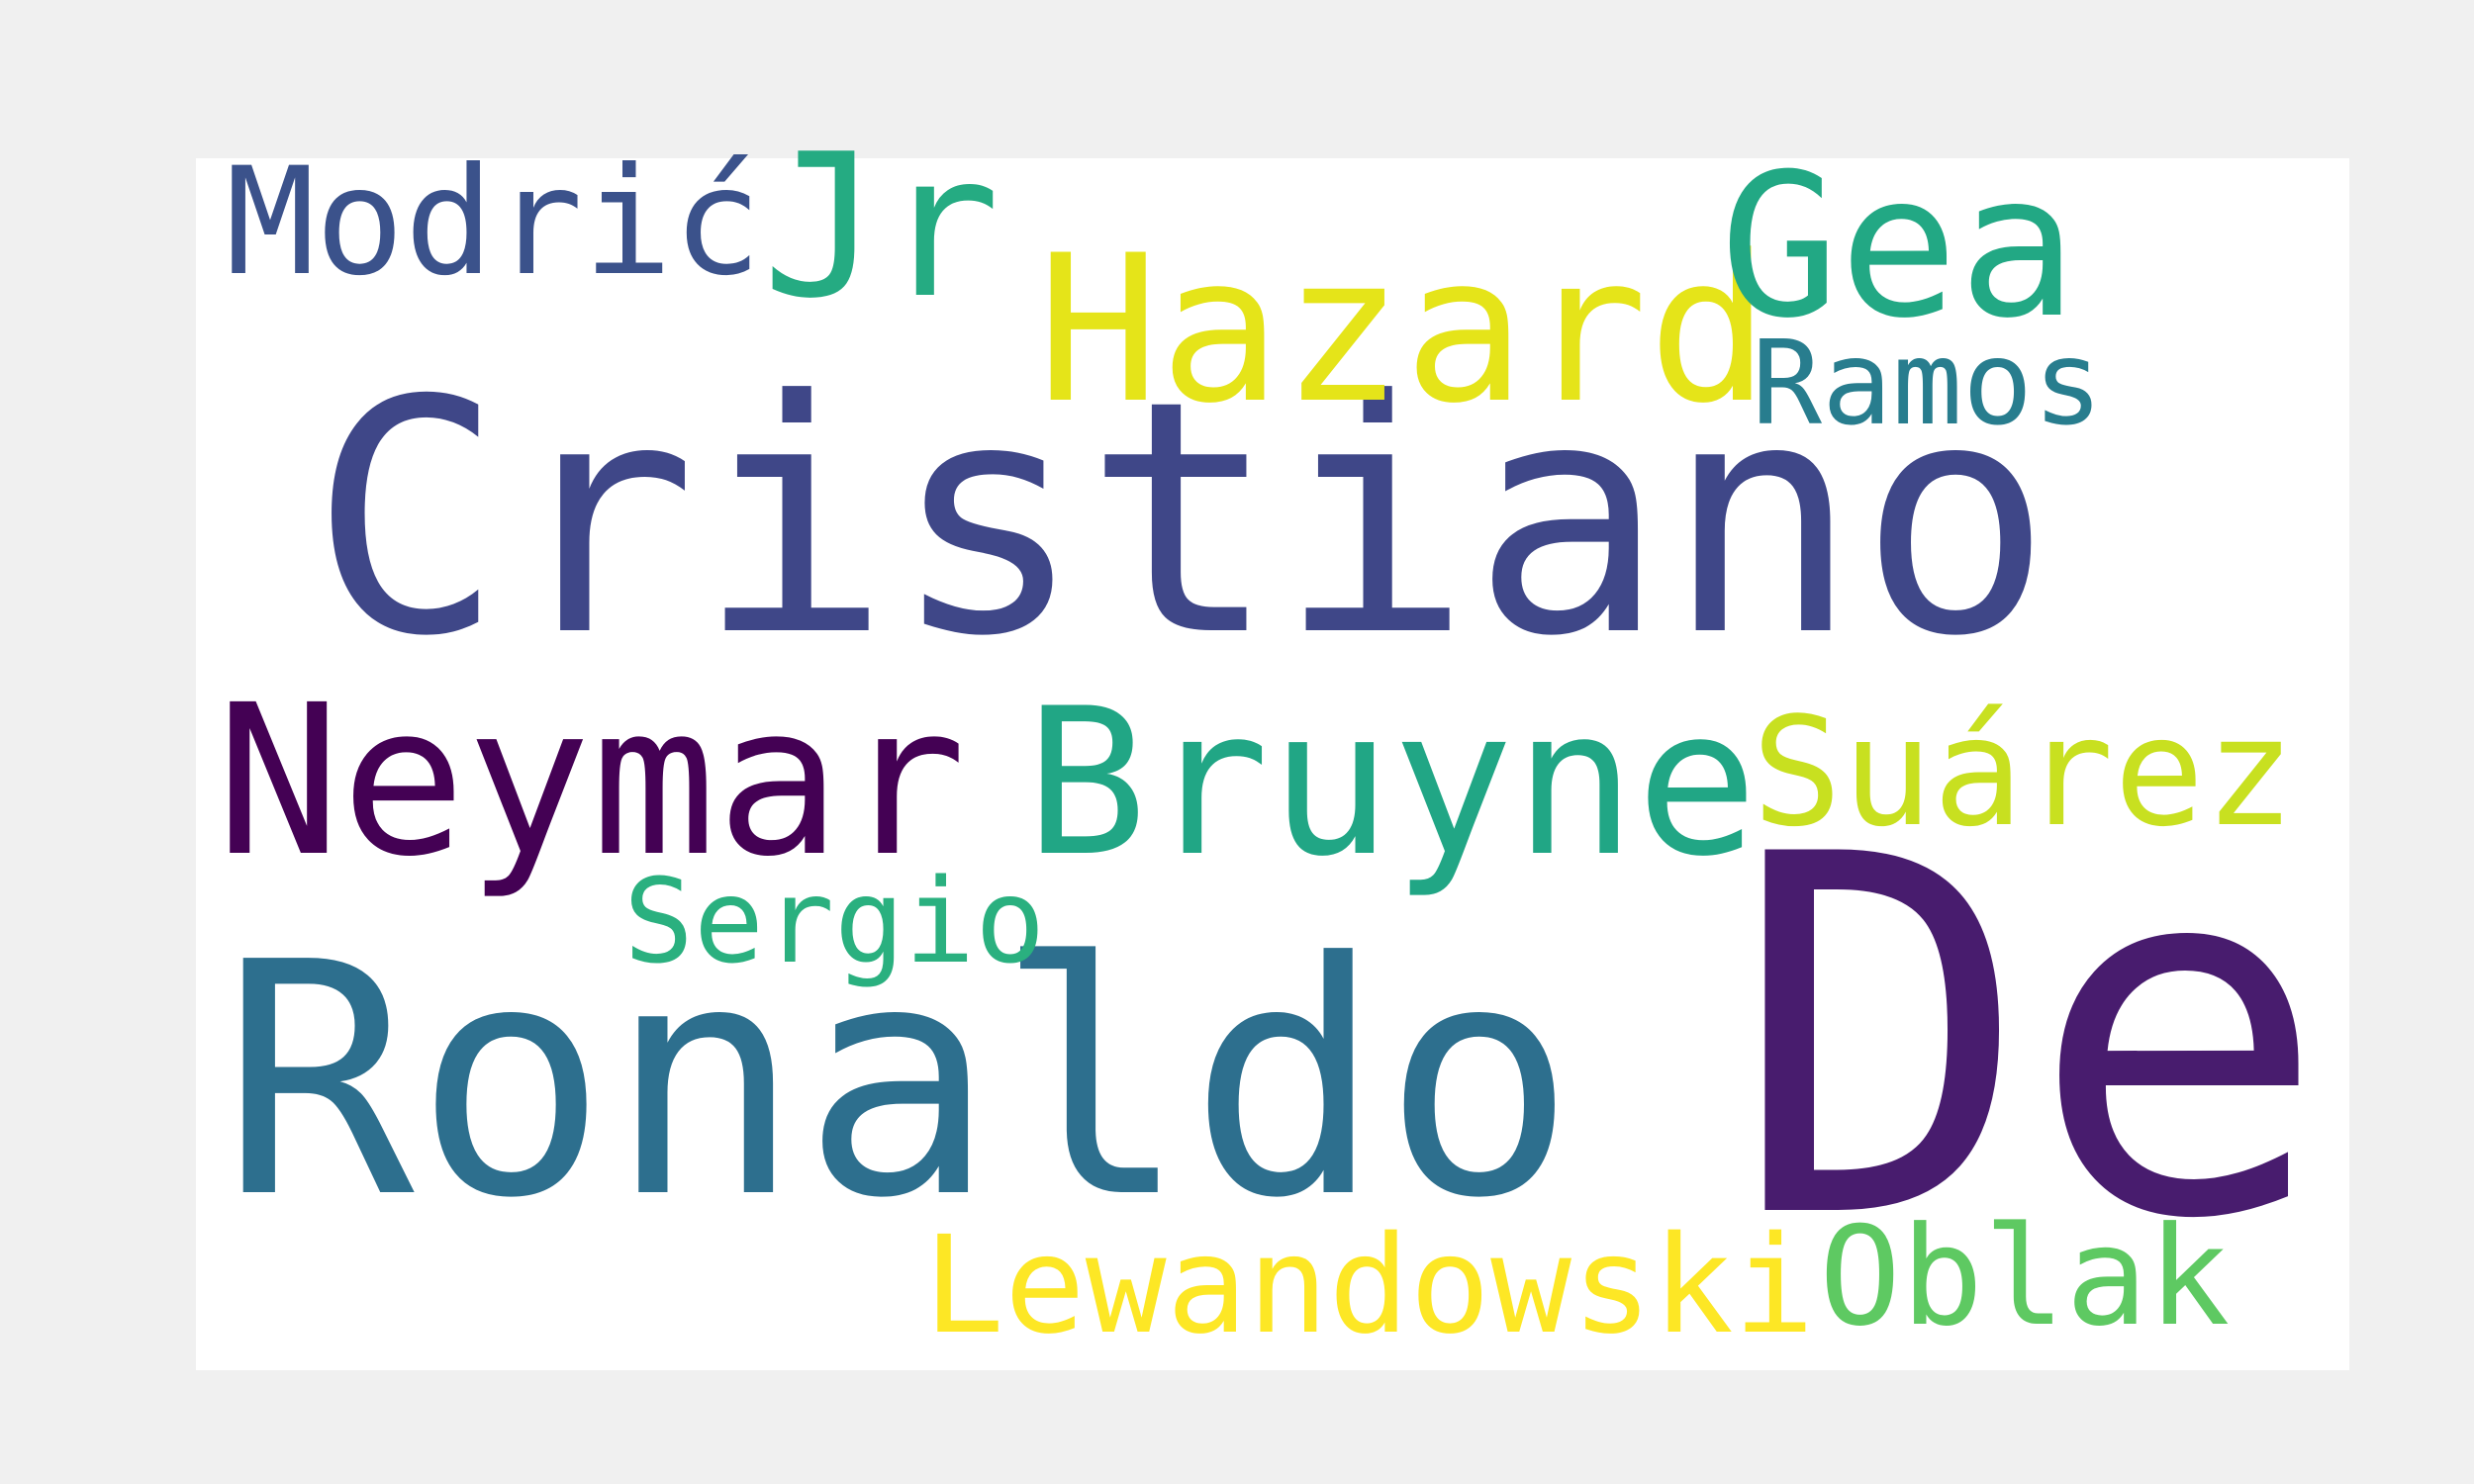 The width and height of the screenshot is (2474, 1484). I want to click on word-bruyne: Bruyne, so click(1392, 783).